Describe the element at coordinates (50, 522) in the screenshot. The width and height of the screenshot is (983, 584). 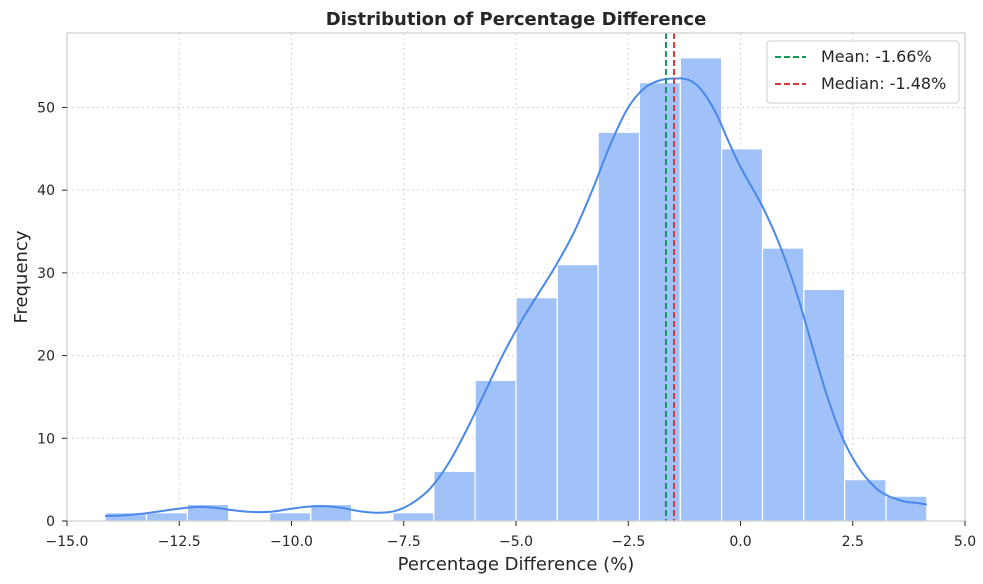
I see `y-tick-label-0: 0` at that location.